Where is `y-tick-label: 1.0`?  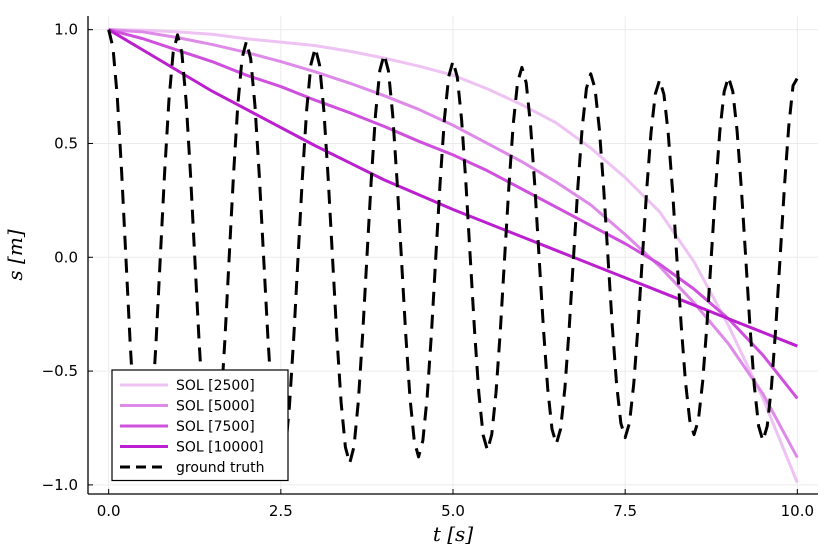 y-tick-label: 1.0 is located at coordinates (66, 30).